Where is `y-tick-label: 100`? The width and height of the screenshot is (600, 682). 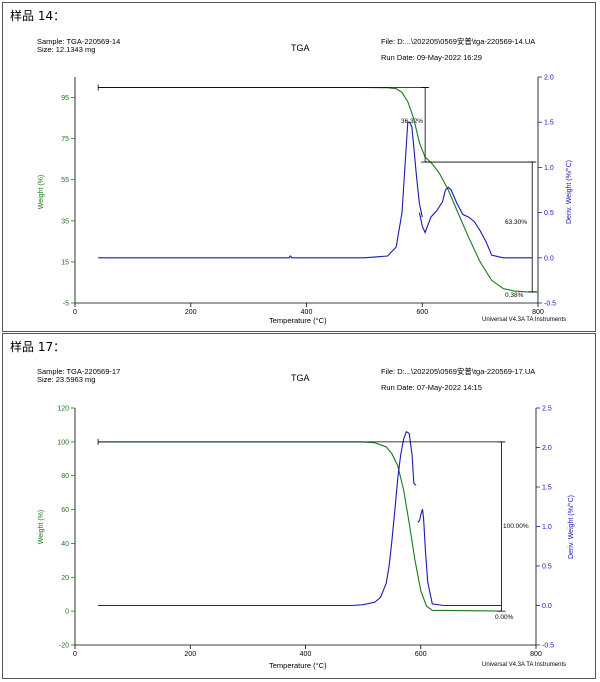 y-tick-label: 100 is located at coordinates (63, 442).